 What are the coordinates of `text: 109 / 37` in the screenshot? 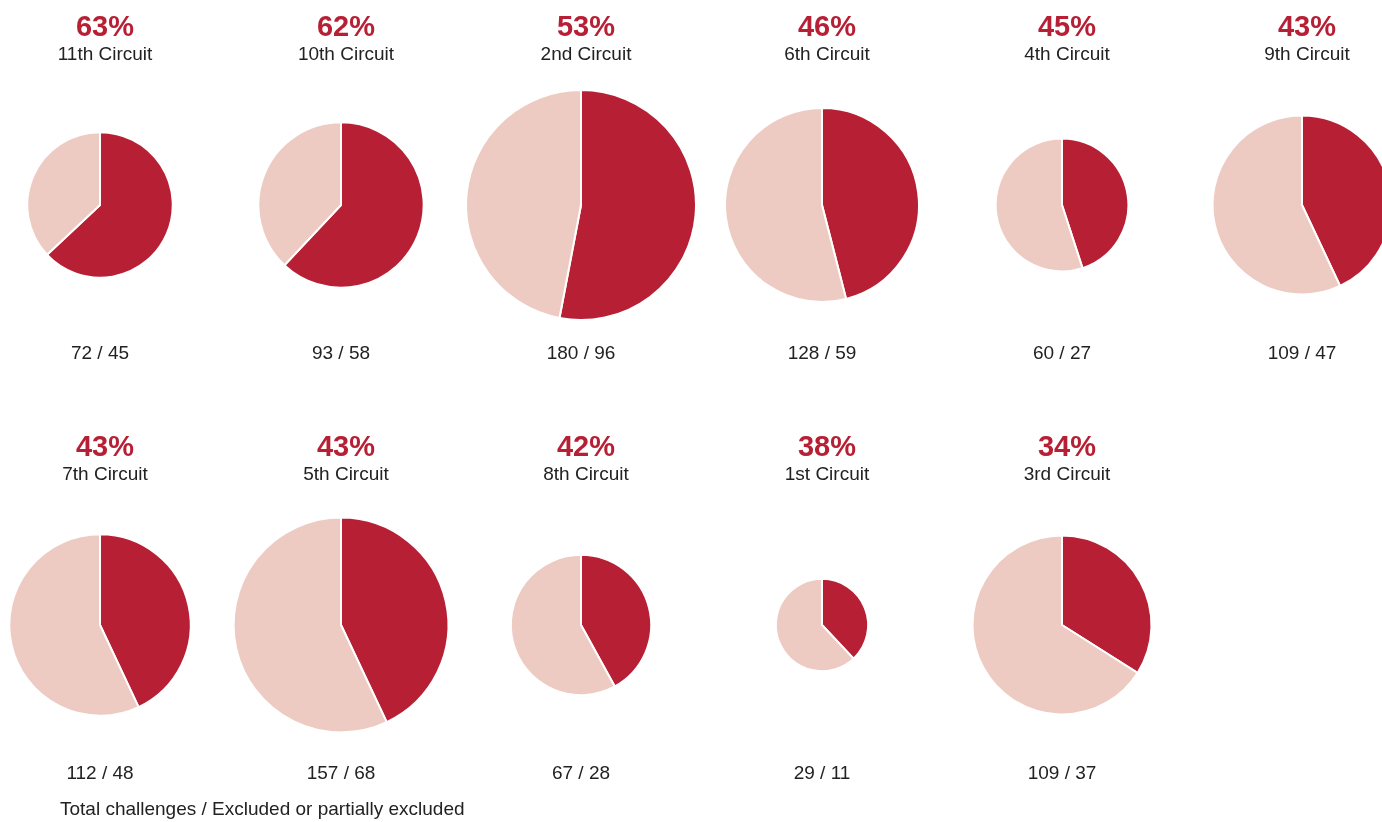 It's located at (1062, 772).